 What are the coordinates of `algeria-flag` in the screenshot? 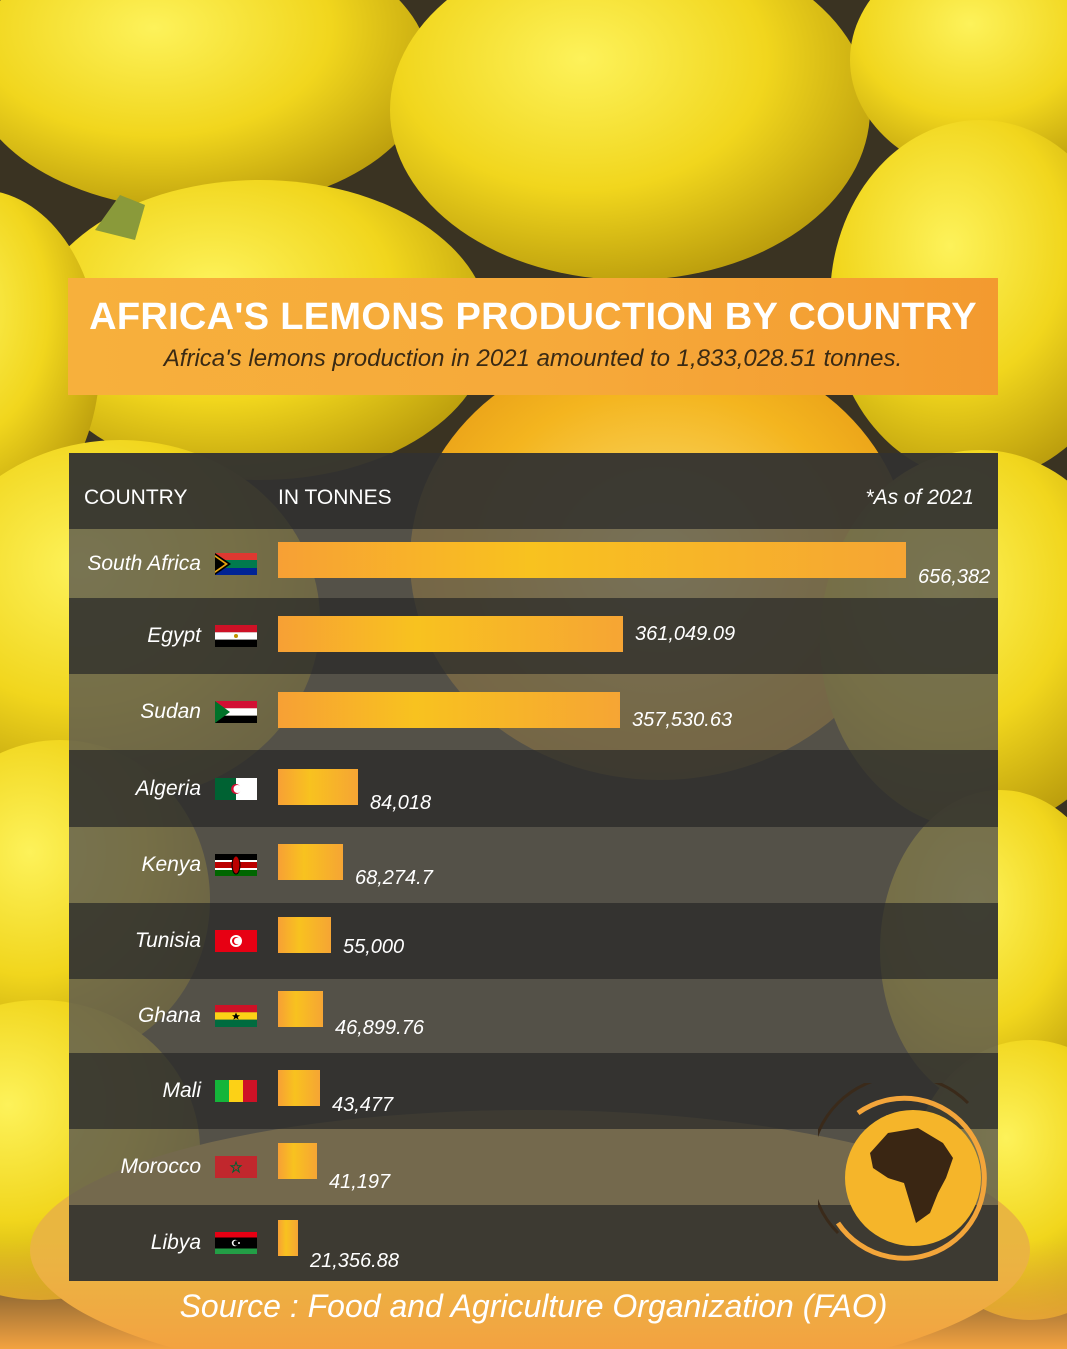 It's located at (236, 788).